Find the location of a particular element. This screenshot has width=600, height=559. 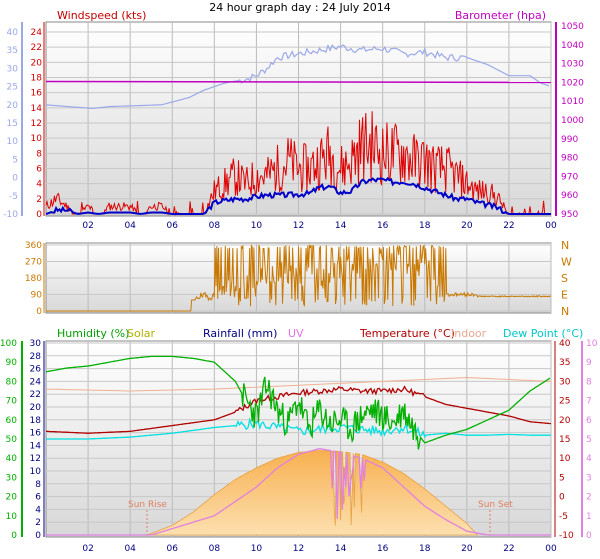

compass-label: E is located at coordinates (564, 295).